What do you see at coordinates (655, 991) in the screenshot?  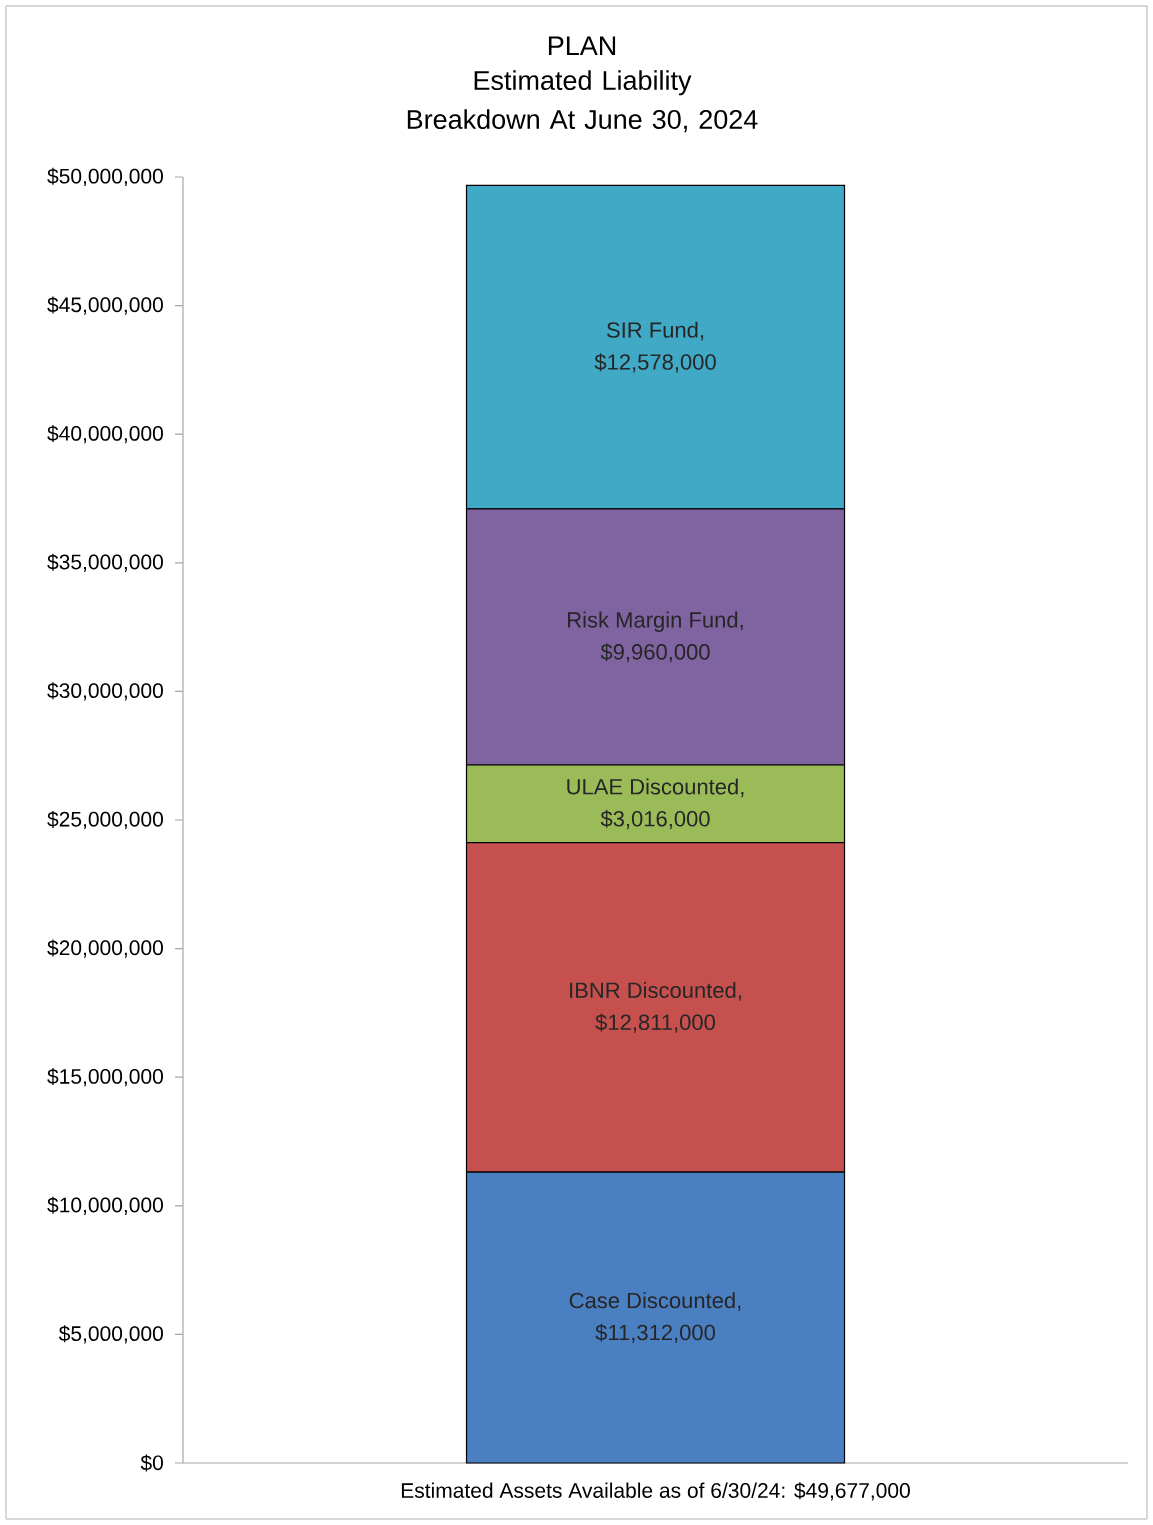 I see `series-label: IBNR Discounted,` at bounding box center [655, 991].